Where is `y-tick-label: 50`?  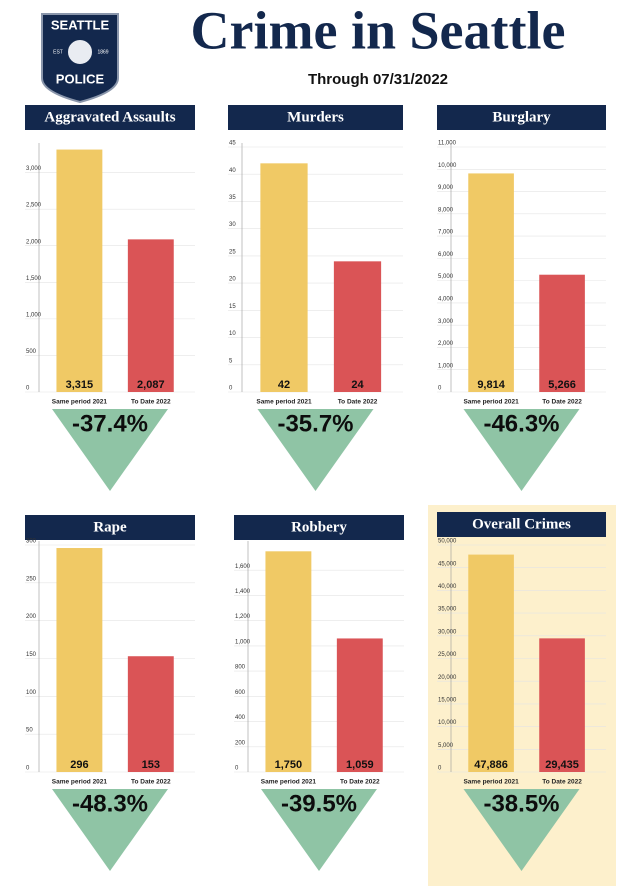
y-tick-label: 50 is located at coordinates (29, 731).